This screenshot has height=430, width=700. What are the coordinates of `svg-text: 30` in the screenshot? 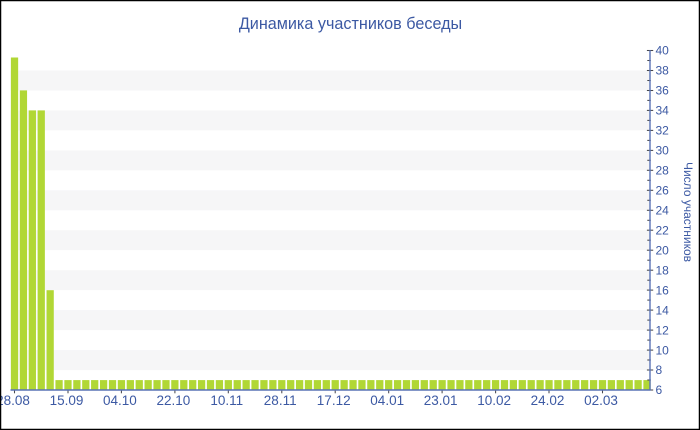 It's located at (663, 151).